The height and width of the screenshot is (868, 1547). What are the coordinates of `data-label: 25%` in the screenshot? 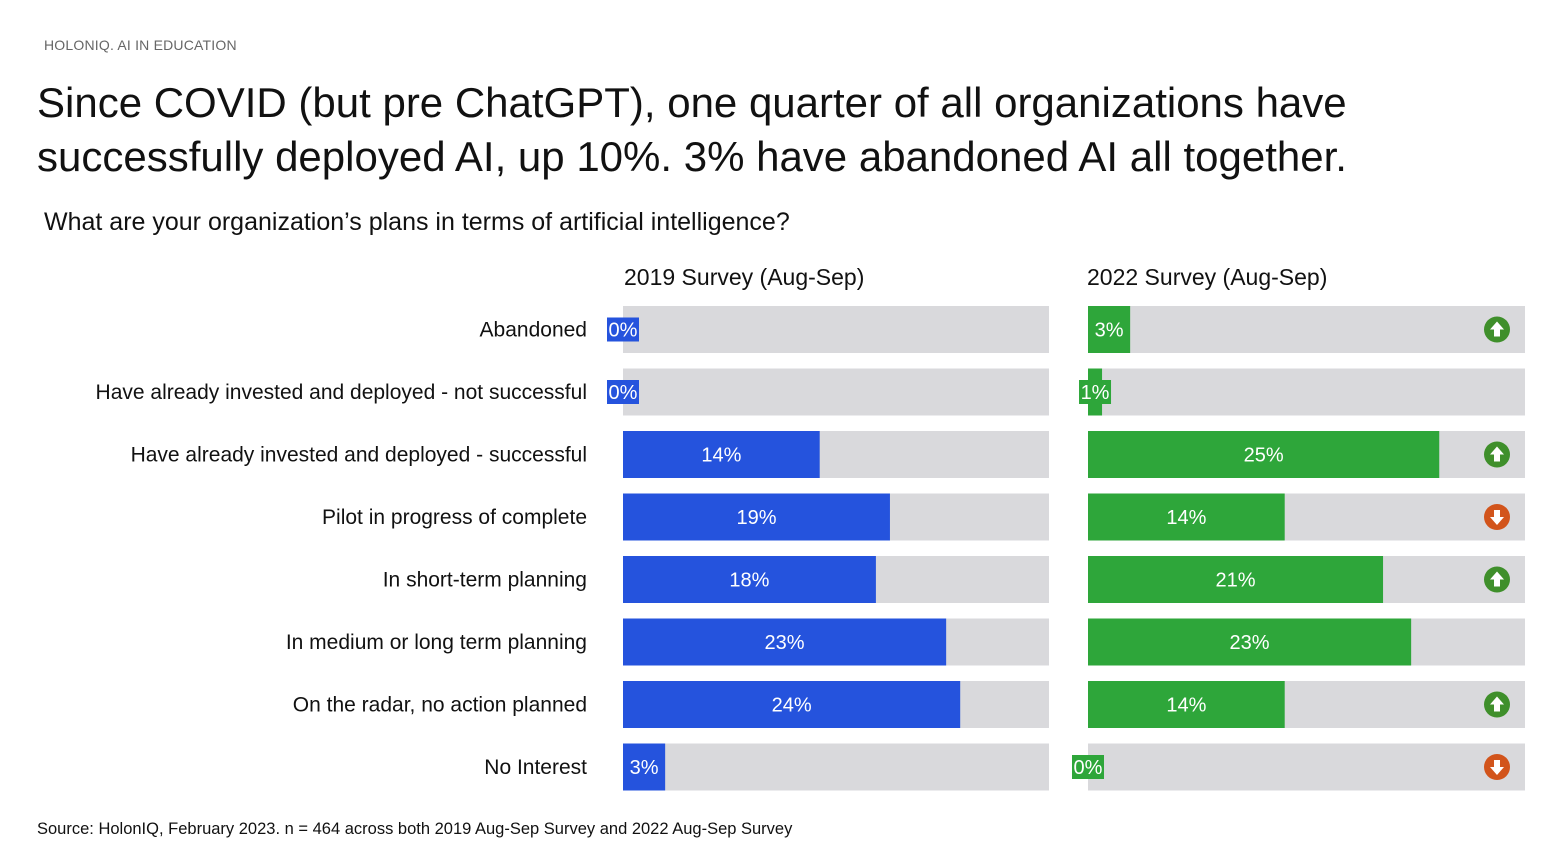 It's located at (1264, 456).